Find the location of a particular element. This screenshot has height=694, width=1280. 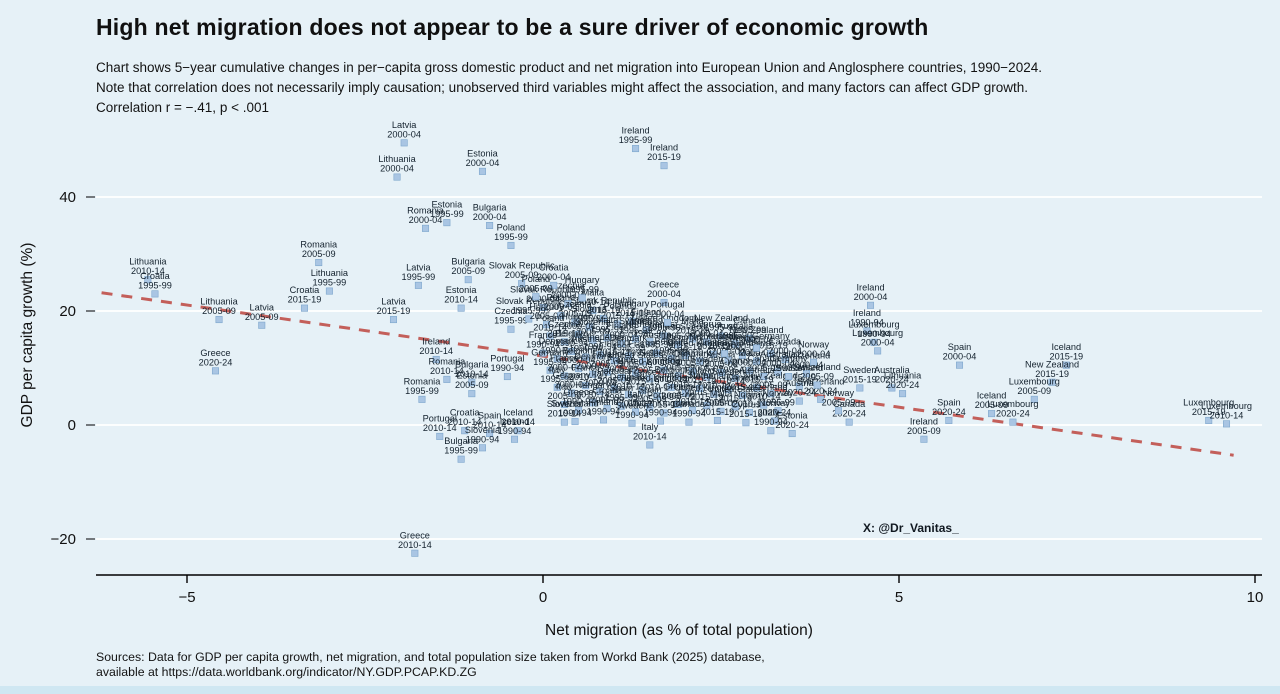

x-tick-label: 10 is located at coordinates (1255, 597).